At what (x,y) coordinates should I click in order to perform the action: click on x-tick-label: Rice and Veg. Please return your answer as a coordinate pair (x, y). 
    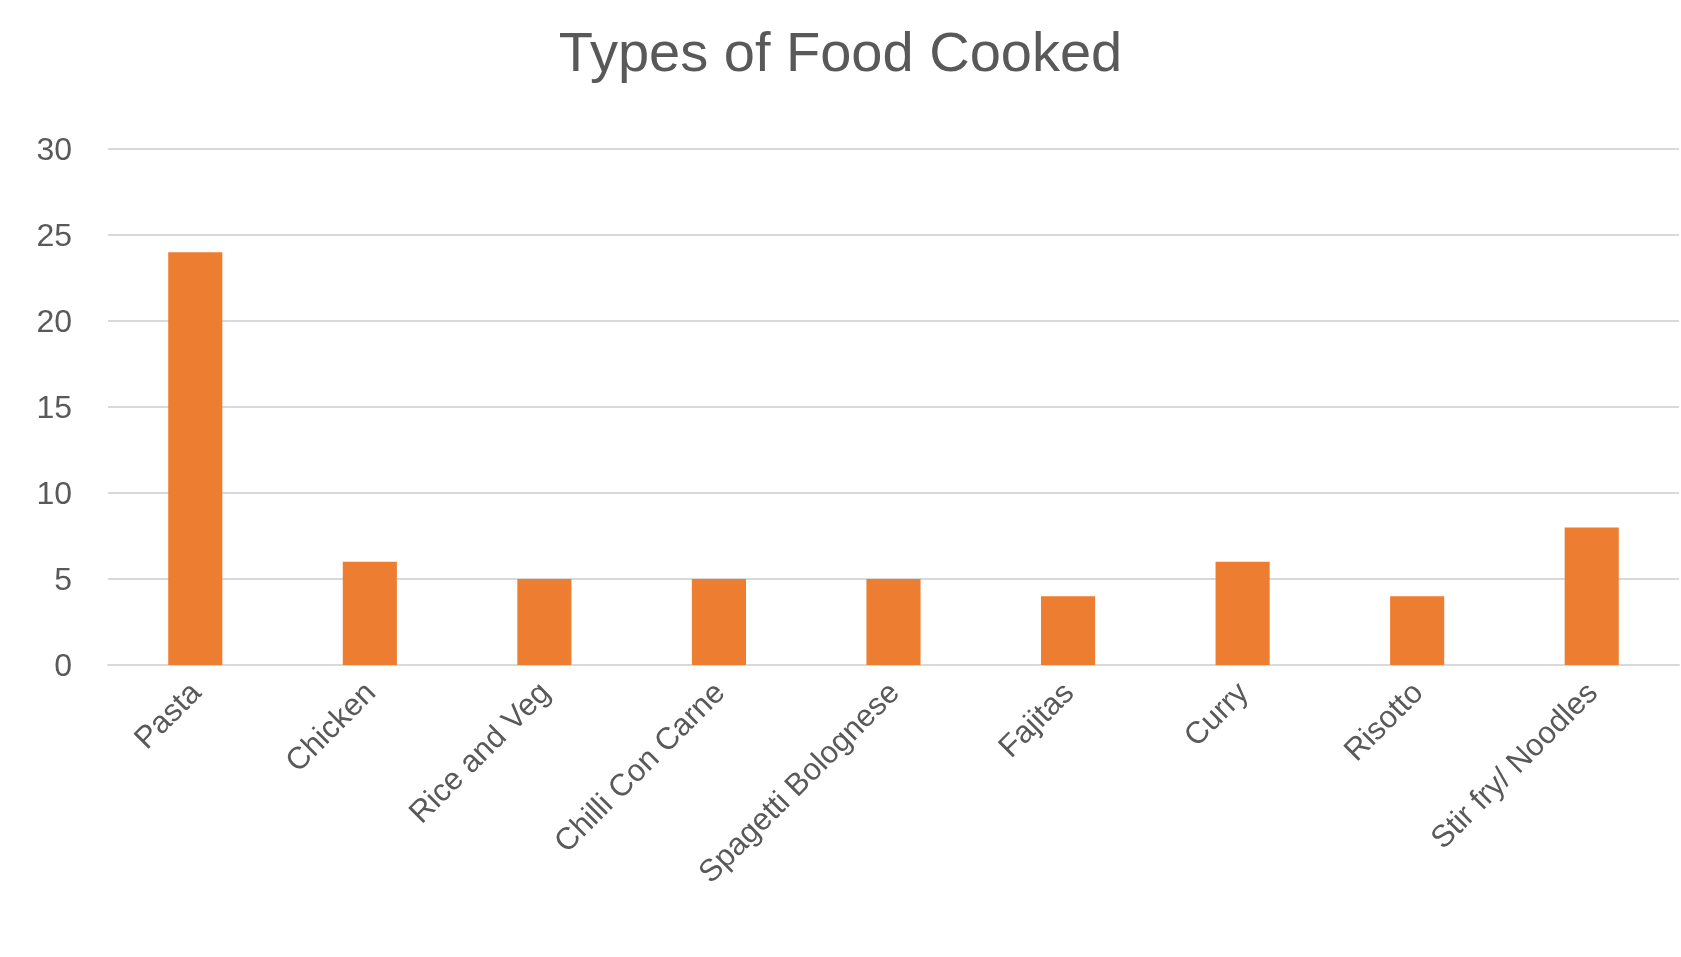
    Looking at the image, I should click on (479, 752).